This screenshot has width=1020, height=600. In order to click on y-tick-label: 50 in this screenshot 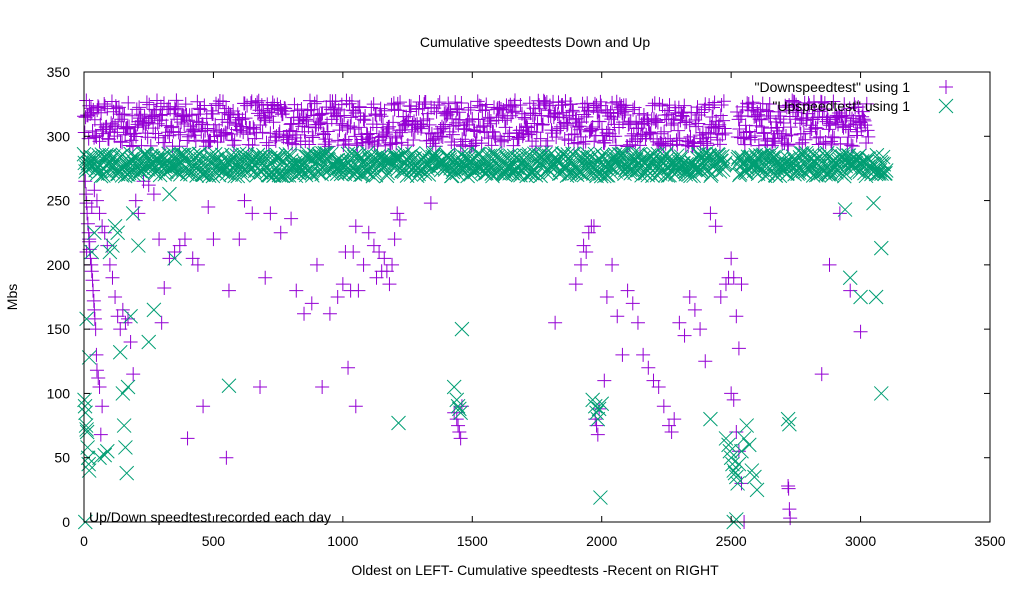, I will do `click(62, 458)`.